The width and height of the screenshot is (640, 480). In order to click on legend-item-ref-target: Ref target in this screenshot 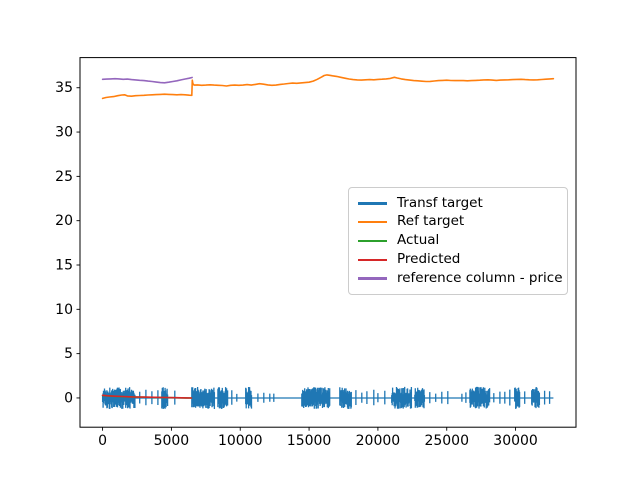, I will do `click(460, 222)`.